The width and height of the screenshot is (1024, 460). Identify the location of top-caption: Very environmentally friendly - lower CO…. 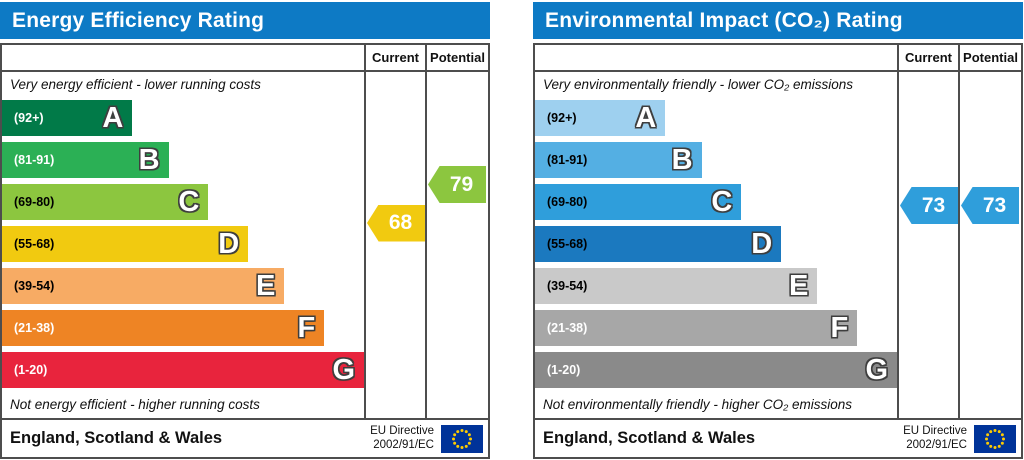
(698, 84).